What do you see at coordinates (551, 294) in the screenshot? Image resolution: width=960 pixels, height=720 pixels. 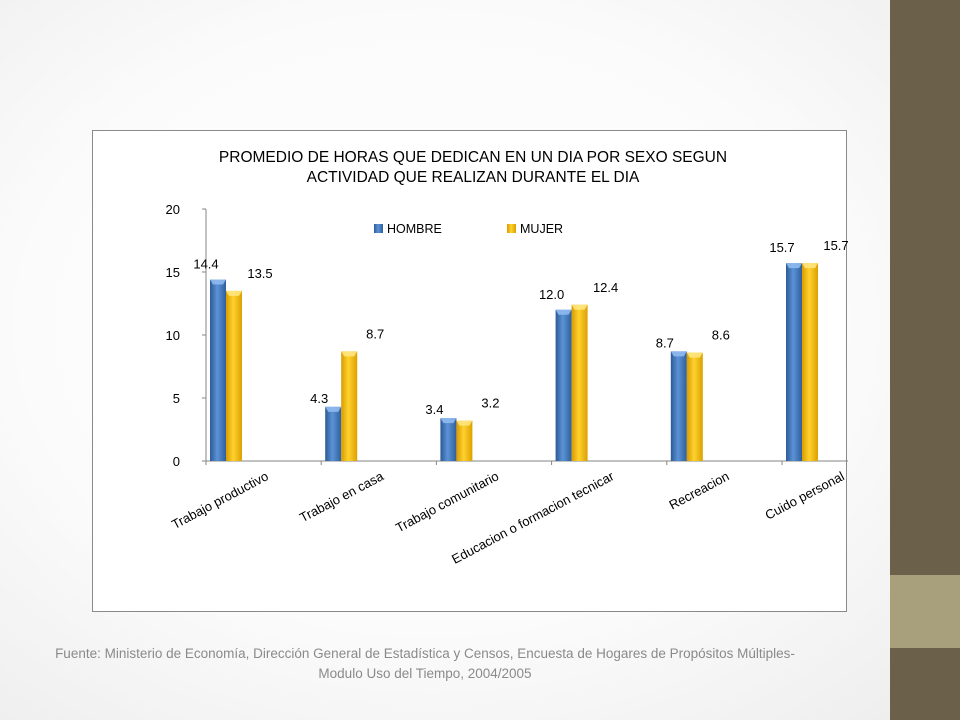 I see `data-label-hombre: 12.0` at bounding box center [551, 294].